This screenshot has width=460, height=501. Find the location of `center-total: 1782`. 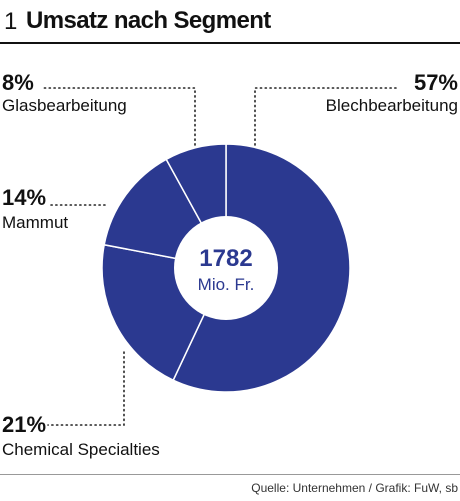

center-total: 1782 is located at coordinates (225, 258).